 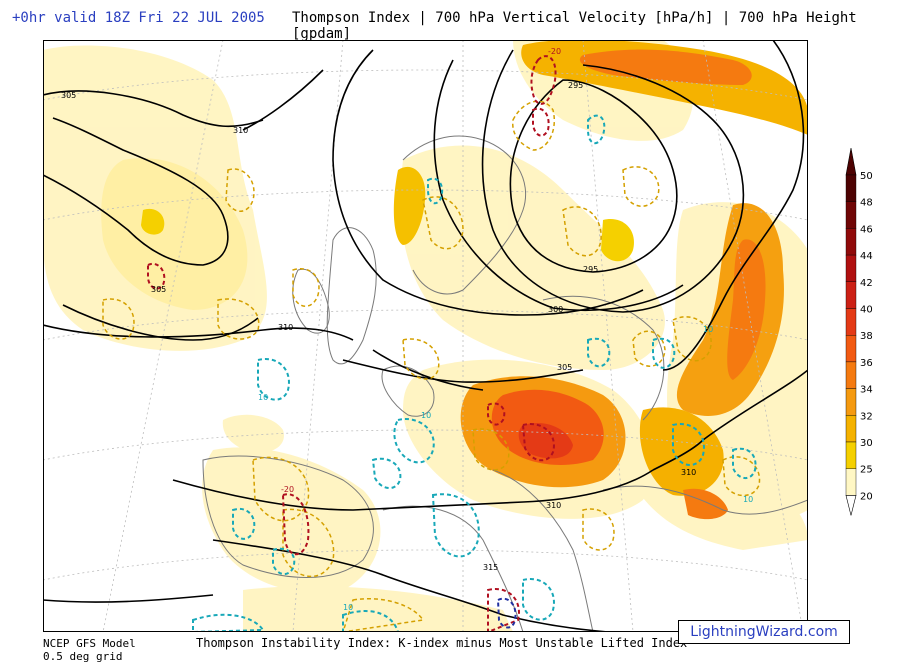 I want to click on scale-tick-label: 46, so click(x=866, y=229).